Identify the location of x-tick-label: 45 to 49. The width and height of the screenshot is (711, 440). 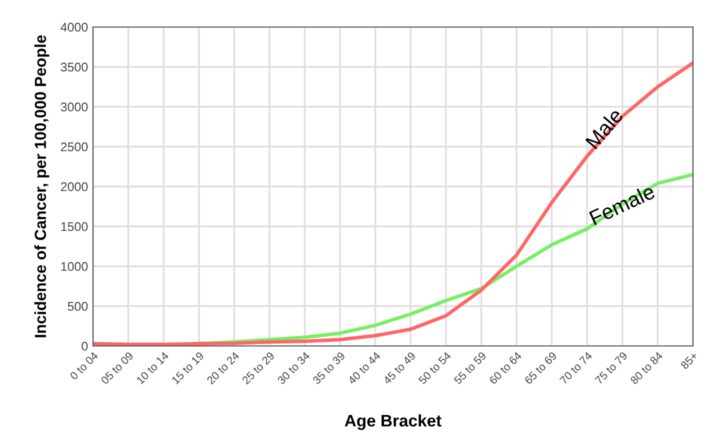
(399, 368).